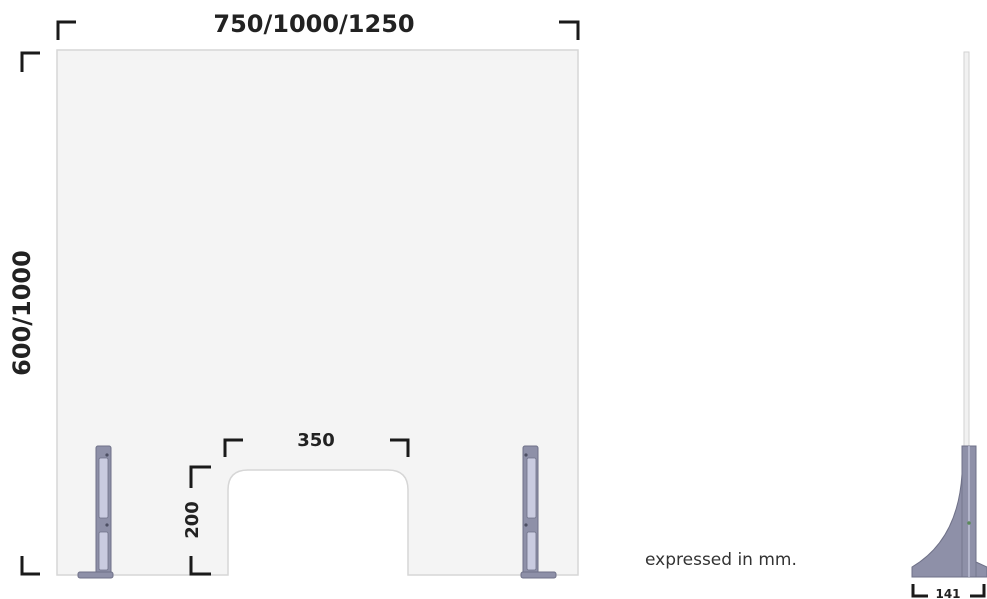  What do you see at coordinates (30, 61) in the screenshot?
I see `height-bracket-top` at bounding box center [30, 61].